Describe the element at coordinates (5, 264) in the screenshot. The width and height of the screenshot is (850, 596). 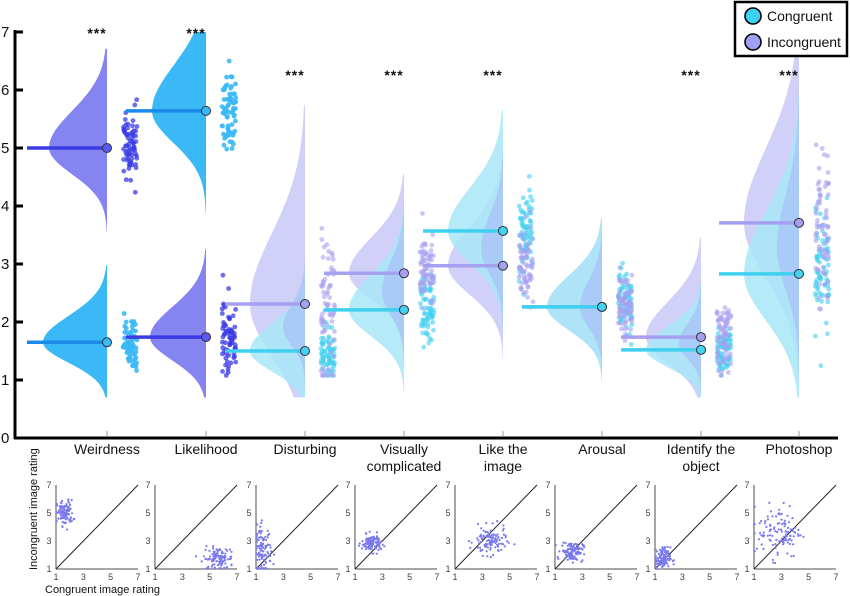
I see `y-tick-label: 3` at that location.